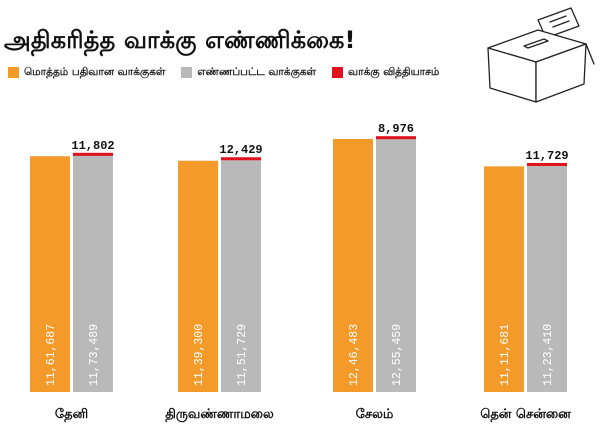 The image size is (600, 438). What do you see at coordinates (240, 150) in the screenshot?
I see `vote-difference-label: 12,429` at bounding box center [240, 150].